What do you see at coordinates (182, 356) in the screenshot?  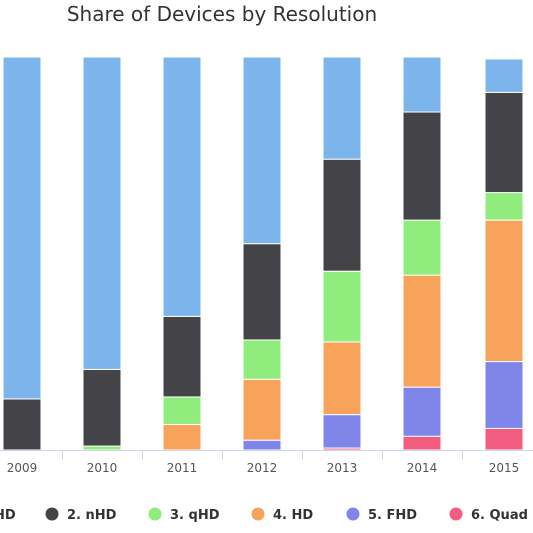 I see `bar-segment-2011-2-nhd` at bounding box center [182, 356].